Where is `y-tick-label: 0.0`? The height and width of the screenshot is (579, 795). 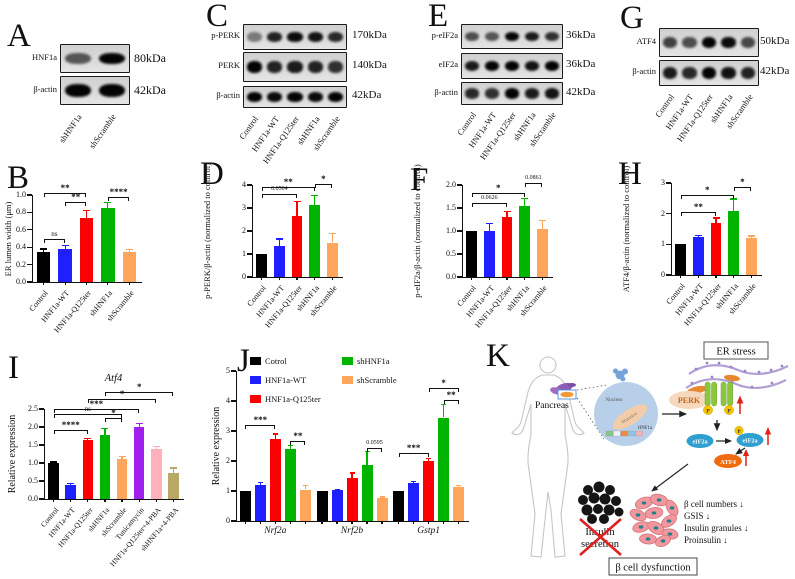 y-tick-label: 0.0 is located at coordinates (21, 281).